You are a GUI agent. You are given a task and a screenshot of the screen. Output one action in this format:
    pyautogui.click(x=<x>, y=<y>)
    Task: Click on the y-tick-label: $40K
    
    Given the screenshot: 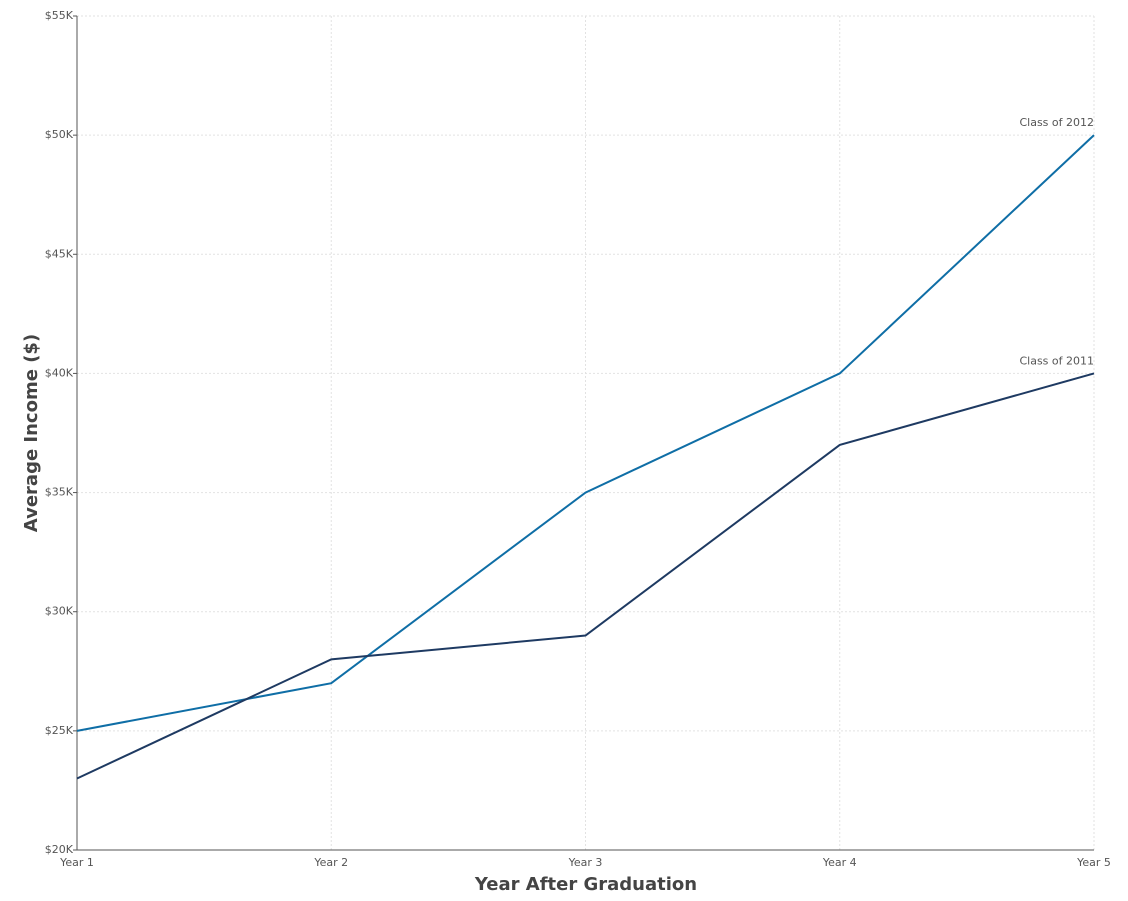 What is the action you would take?
    pyautogui.click(x=59, y=372)
    